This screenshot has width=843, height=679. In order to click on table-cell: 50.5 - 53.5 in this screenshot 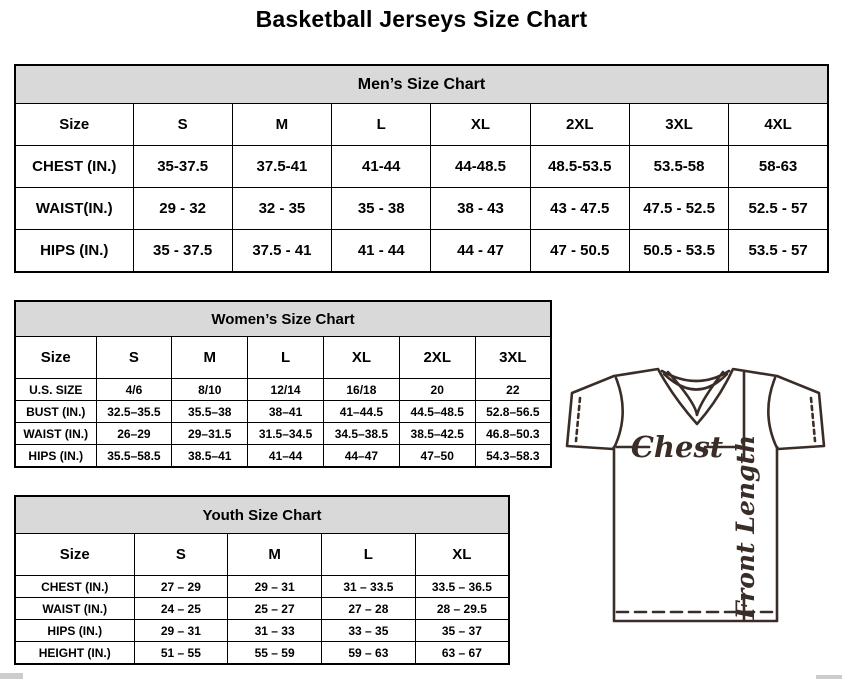, I will do `click(679, 251)`.